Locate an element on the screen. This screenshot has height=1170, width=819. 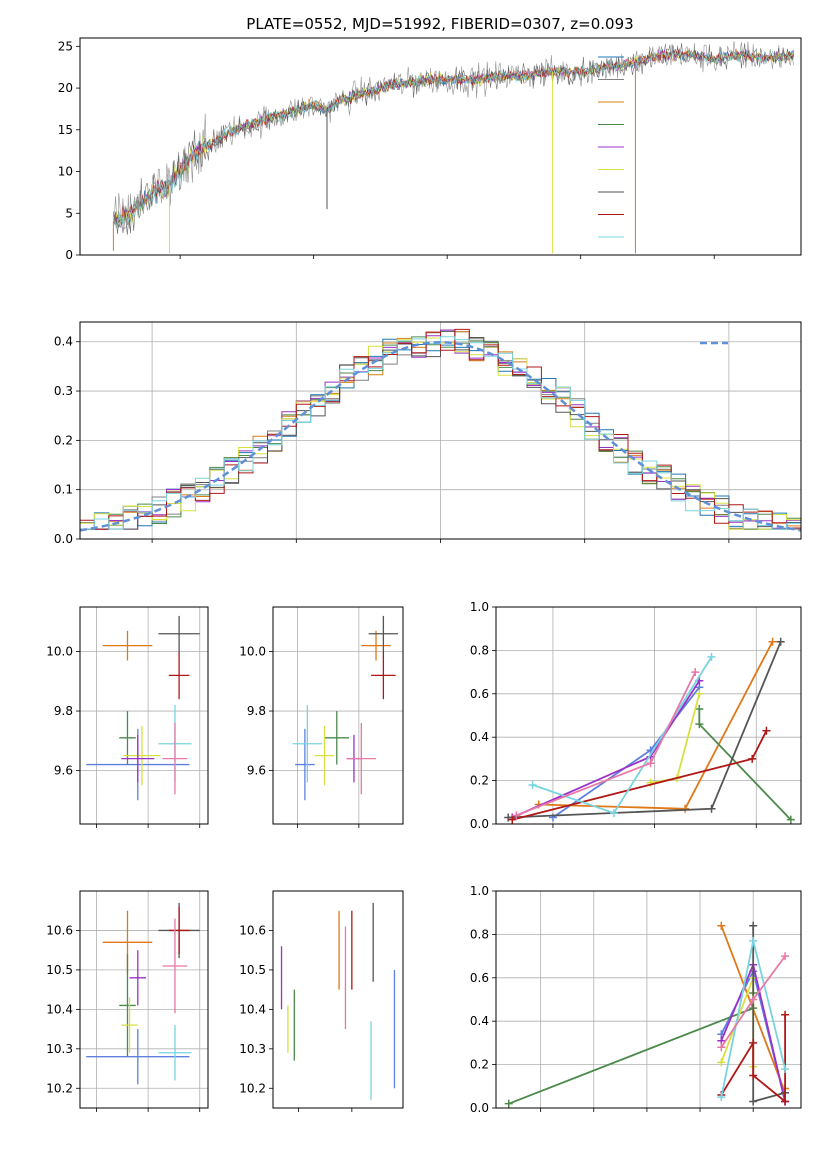
y-tick-label: 10.4 is located at coordinates (252, 1009).